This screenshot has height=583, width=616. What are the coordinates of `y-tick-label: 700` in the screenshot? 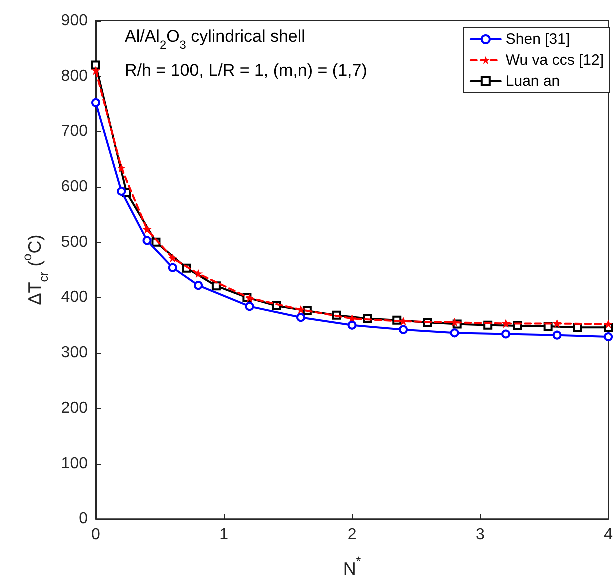 It's located at (74, 131).